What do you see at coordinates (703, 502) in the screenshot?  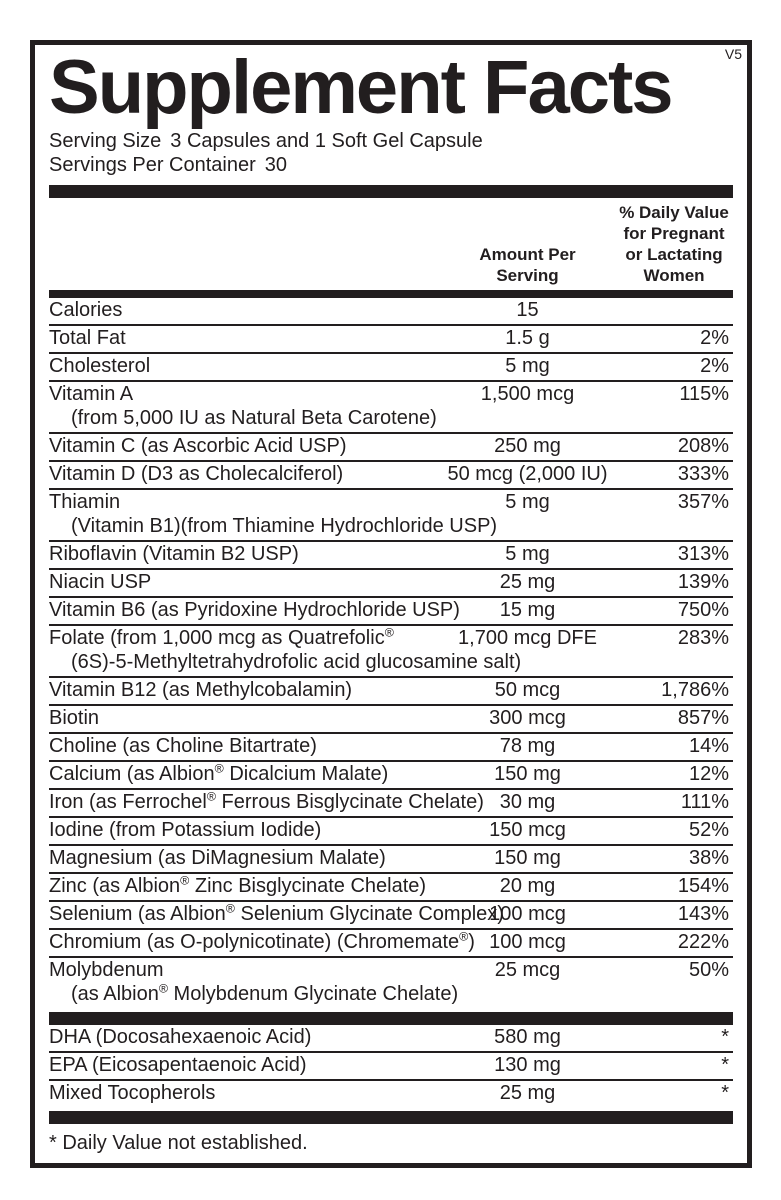 I see `daily-value: 357%` at bounding box center [703, 502].